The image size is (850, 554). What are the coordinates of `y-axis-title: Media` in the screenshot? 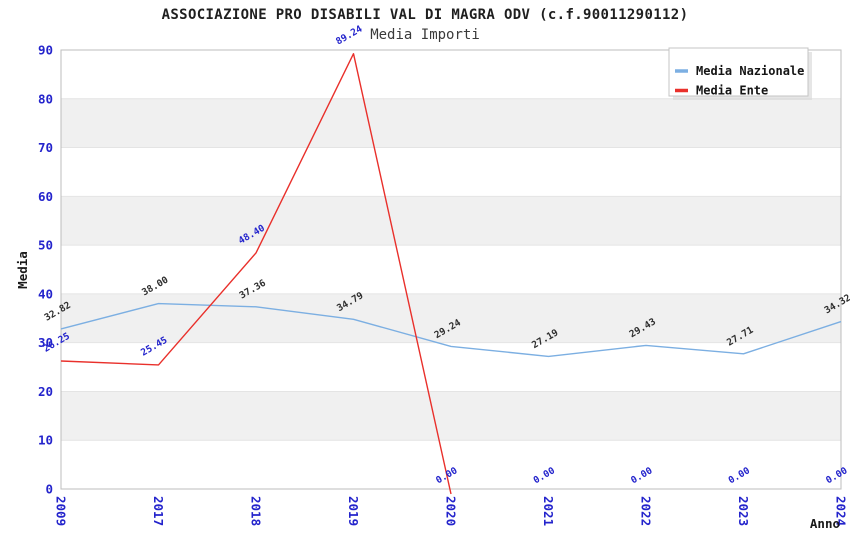 It's located at (22, 270).